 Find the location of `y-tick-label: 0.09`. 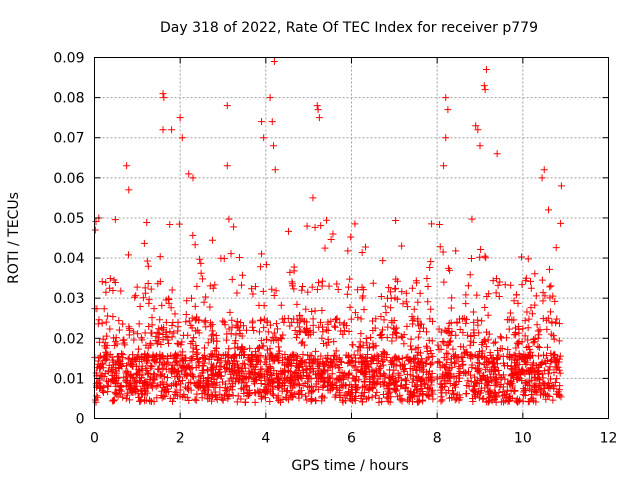

y-tick-label: 0.09 is located at coordinates (68, 59).